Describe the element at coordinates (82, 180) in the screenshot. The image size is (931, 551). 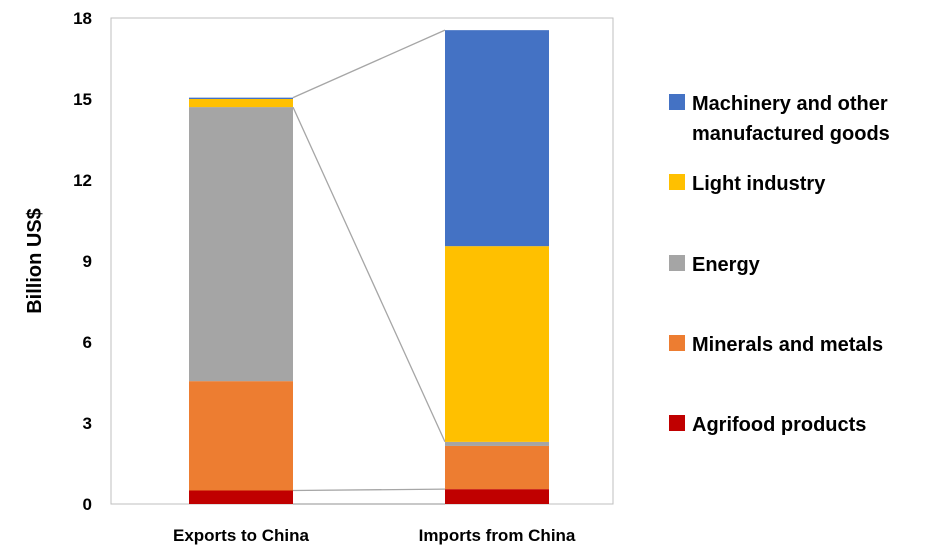
I see `y-tick-label: 12` at that location.